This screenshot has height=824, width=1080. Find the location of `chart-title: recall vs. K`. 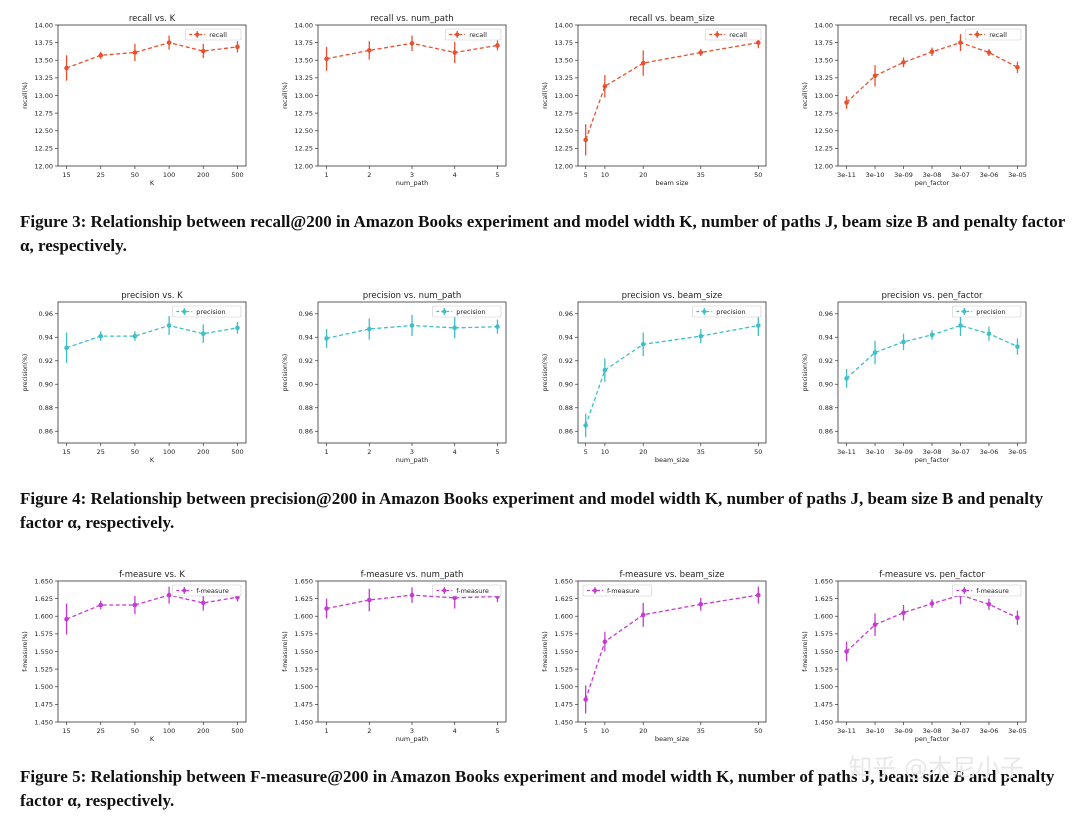

chart-title: recall vs. K is located at coordinates (152, 19).